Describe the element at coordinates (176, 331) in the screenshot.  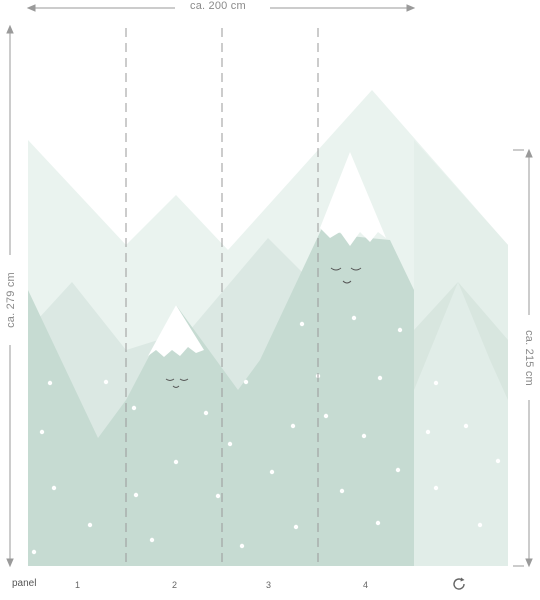
I see `snow-cap-small` at that location.